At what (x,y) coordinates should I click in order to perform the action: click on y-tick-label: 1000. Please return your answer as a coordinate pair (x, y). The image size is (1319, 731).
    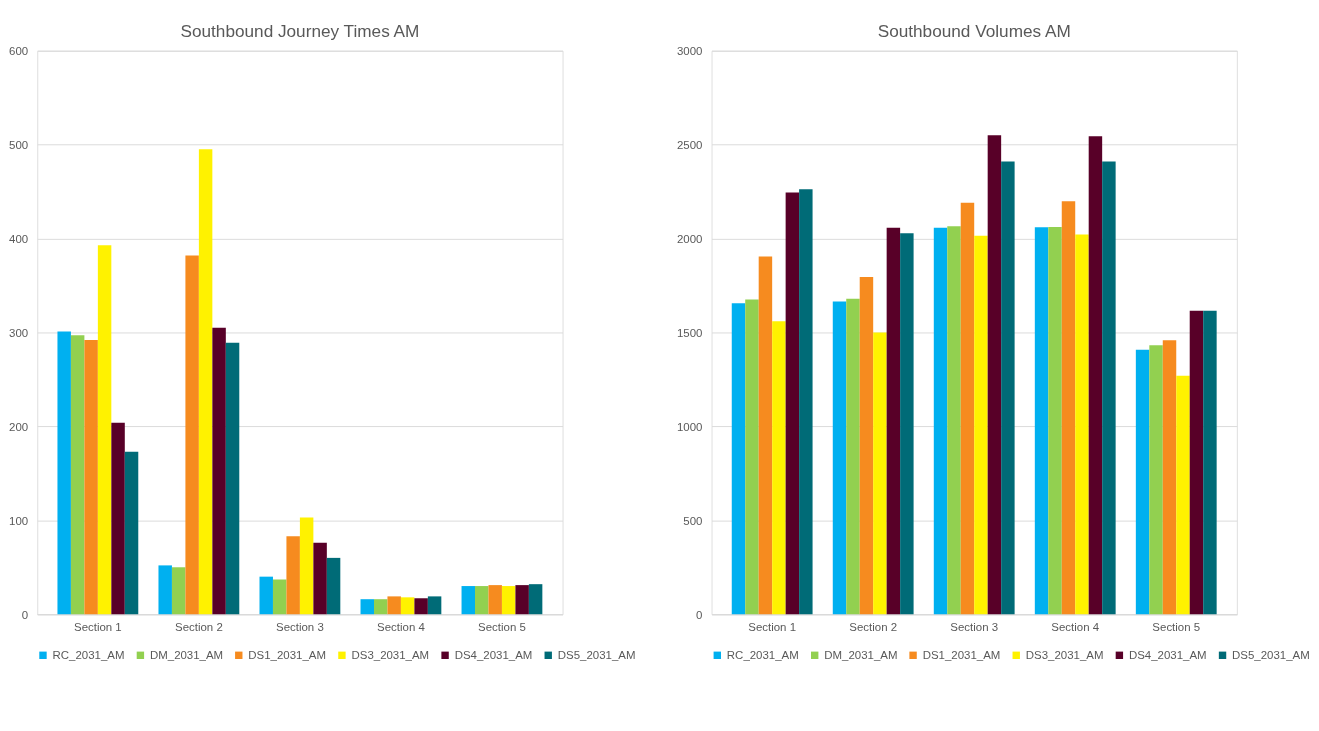
    Looking at the image, I should click on (690, 426).